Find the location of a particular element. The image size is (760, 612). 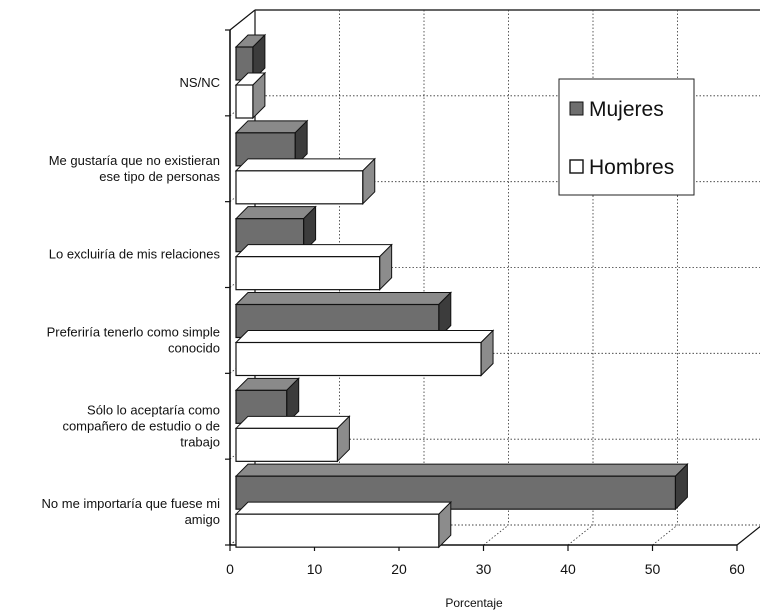

x-tick-label: 20 is located at coordinates (399, 569).